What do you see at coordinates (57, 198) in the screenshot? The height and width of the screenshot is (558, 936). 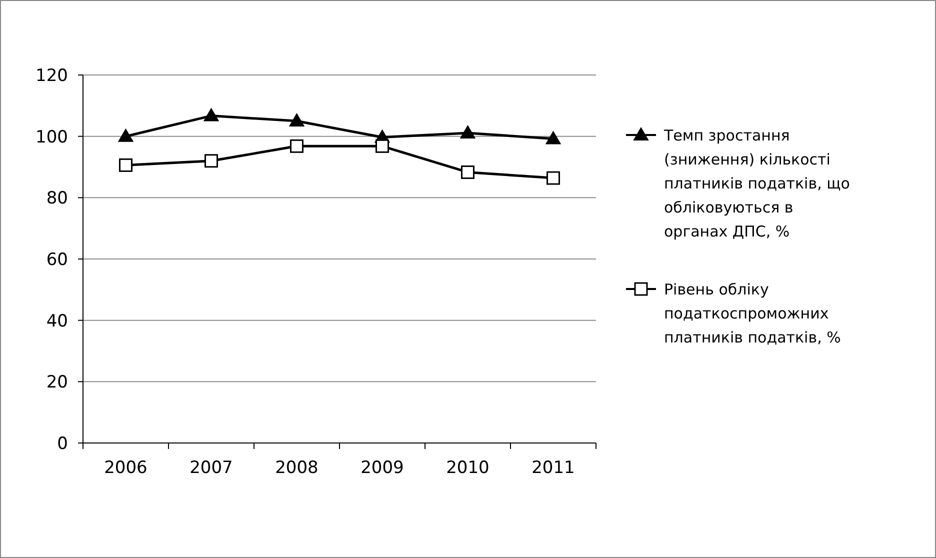 I see `y-tick-label: 80` at bounding box center [57, 198].